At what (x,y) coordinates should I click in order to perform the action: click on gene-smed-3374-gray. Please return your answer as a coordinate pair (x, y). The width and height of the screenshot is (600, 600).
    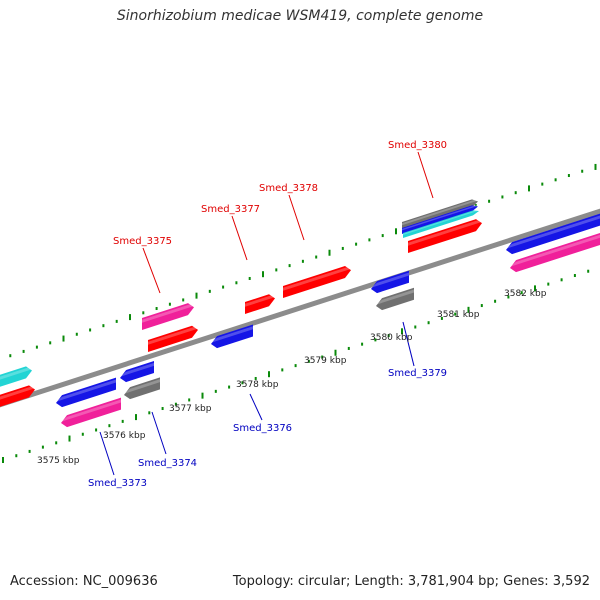
    Looking at the image, I should click on (142, 388).